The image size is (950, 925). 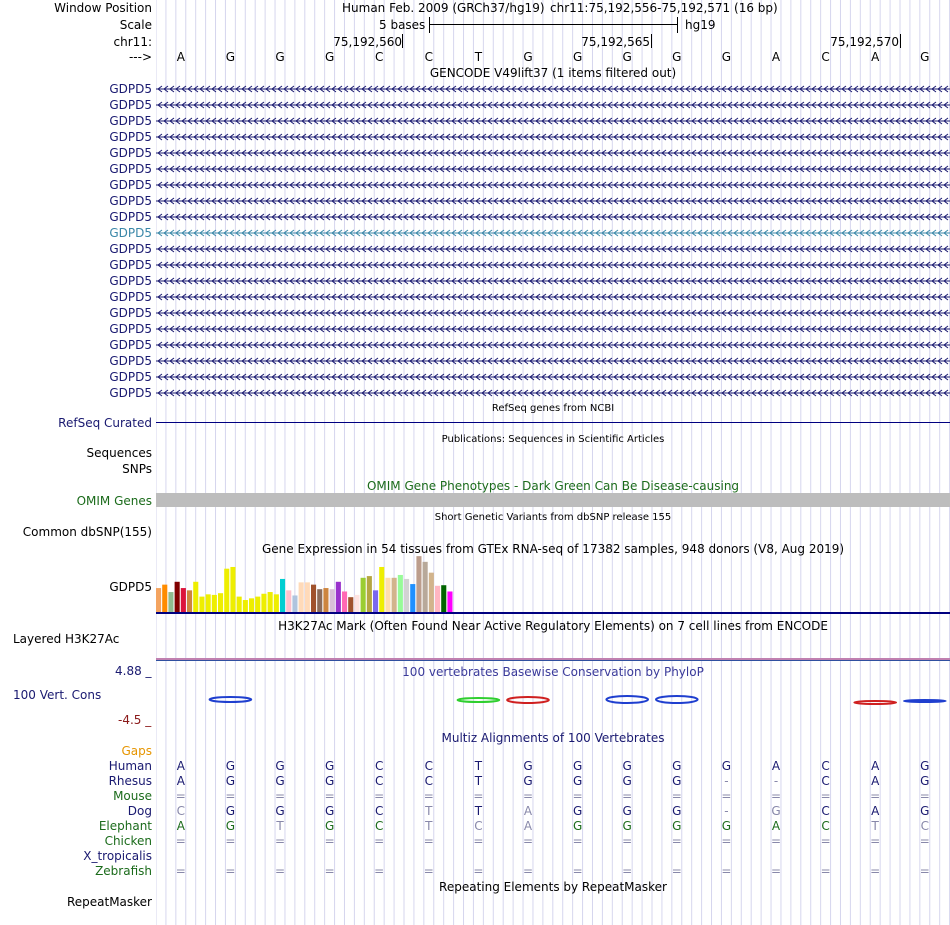 What do you see at coordinates (346, 584) in the screenshot?
I see `gtex-bar-chart` at bounding box center [346, 584].